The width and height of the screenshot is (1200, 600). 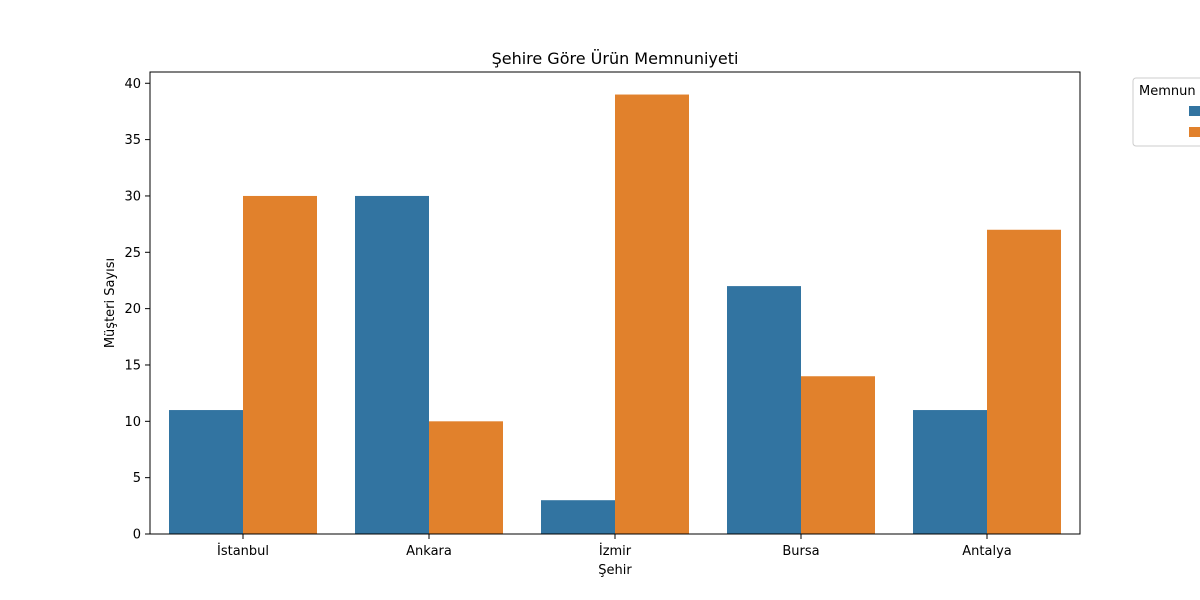 What do you see at coordinates (615, 551) in the screenshot?
I see `x-tick-label: İzmir` at bounding box center [615, 551].